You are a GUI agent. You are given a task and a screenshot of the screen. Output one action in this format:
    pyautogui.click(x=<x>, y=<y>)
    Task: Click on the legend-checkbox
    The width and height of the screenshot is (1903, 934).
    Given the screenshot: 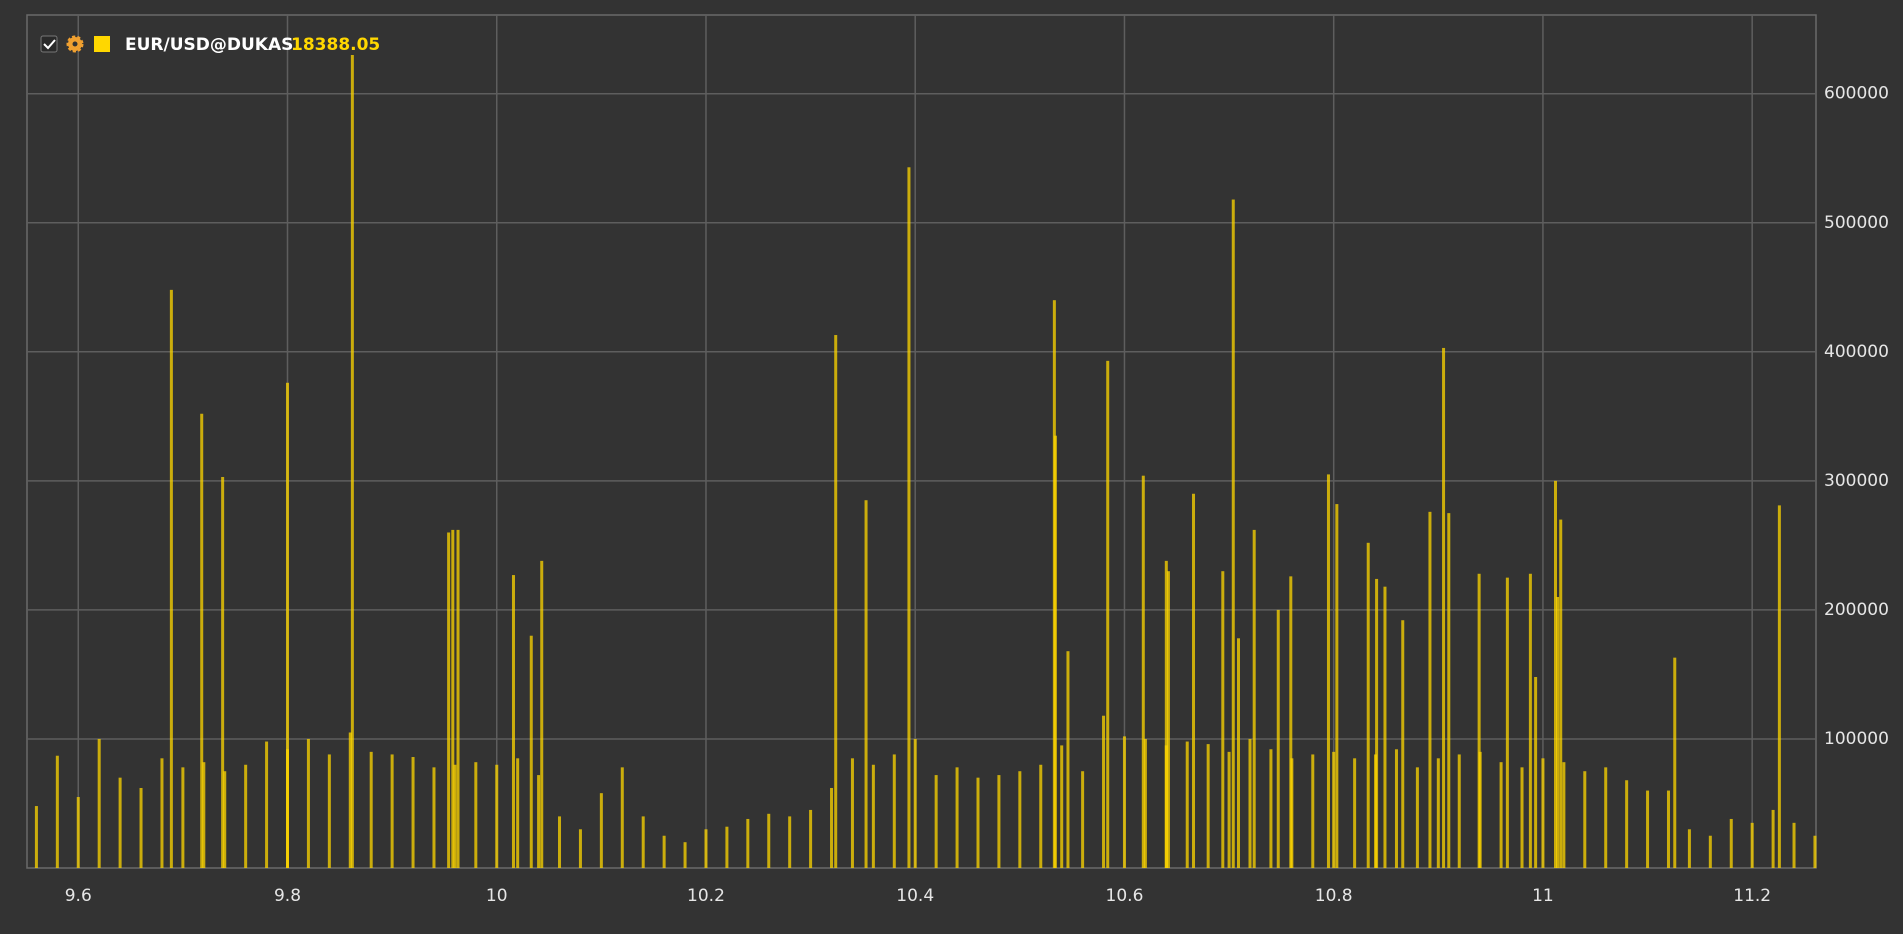 What is the action you would take?
    pyautogui.click(x=49, y=44)
    